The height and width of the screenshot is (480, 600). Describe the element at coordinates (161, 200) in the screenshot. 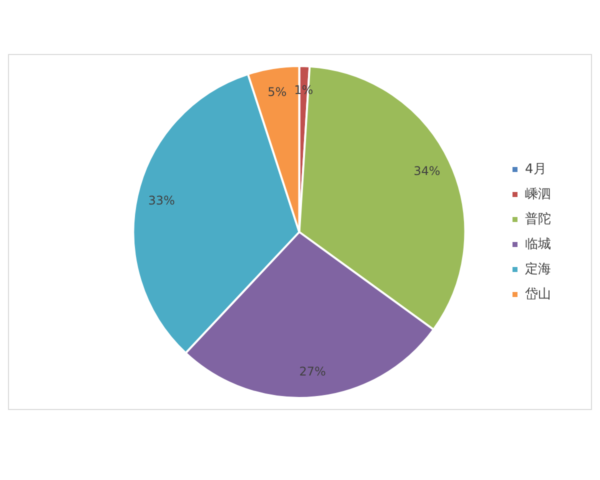

I see `data-label: 33%` at that location.